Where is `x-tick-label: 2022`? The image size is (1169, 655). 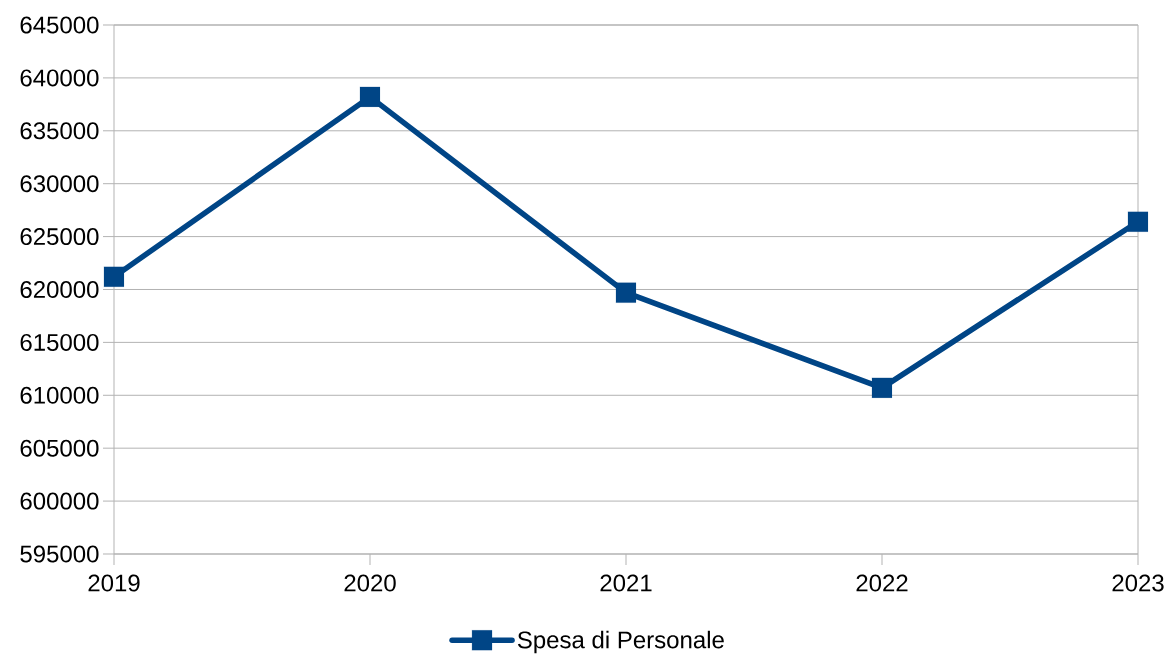 x-tick-label: 2022 is located at coordinates (882, 583).